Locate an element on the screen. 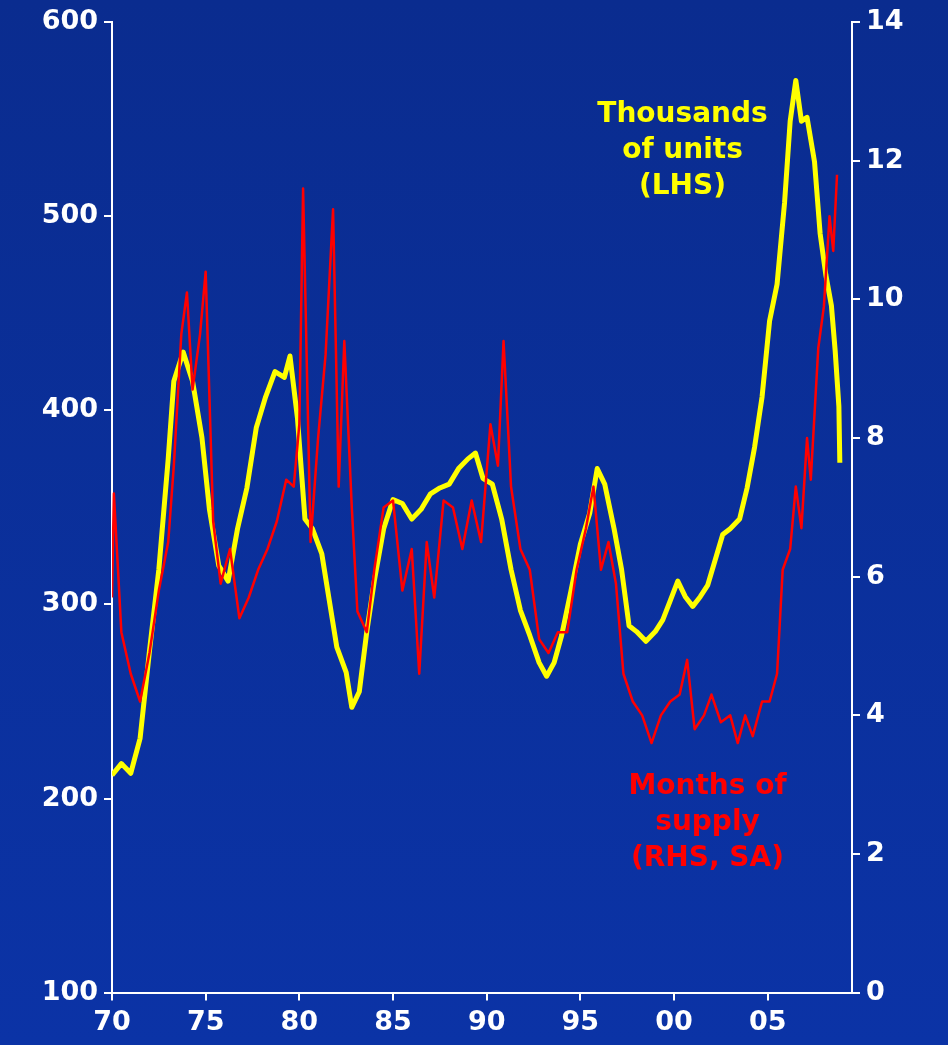 The image size is (948, 1045). x-tick-label: 85 is located at coordinates (393, 1020).